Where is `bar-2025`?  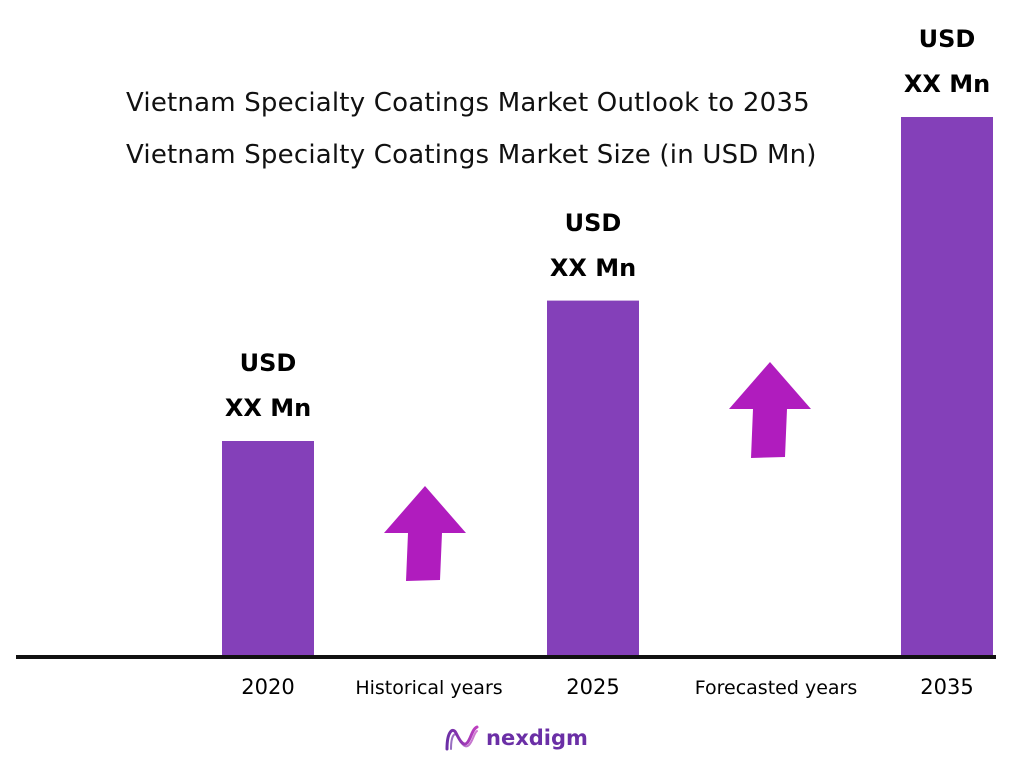
bar-2025 is located at coordinates (593, 478).